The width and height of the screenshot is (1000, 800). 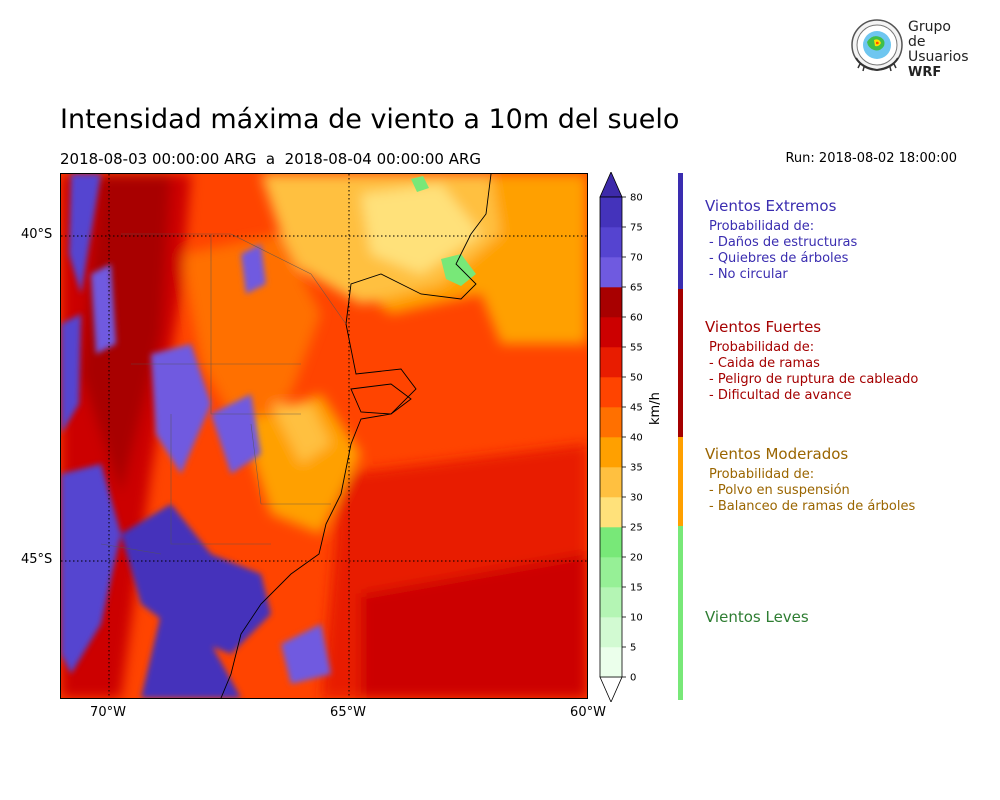 What do you see at coordinates (771, 206) in the screenshot?
I see `category-title: Vientos Extremos` at bounding box center [771, 206].